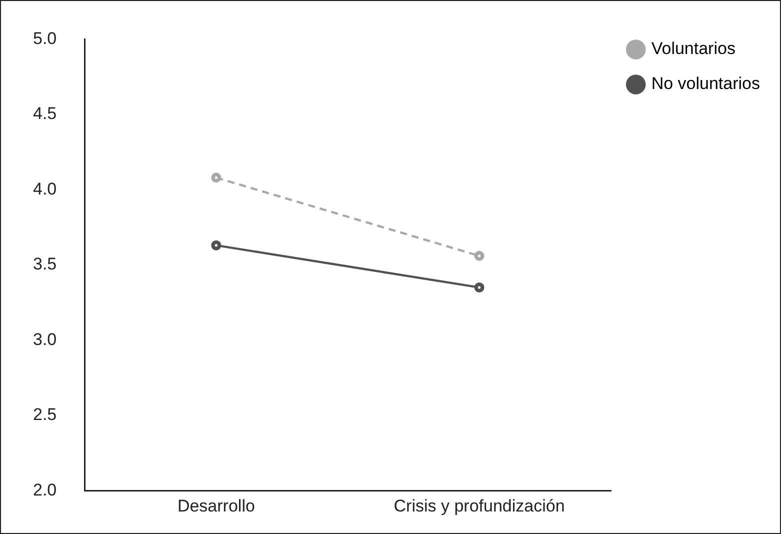  Describe the element at coordinates (44, 114) in the screenshot. I see `y-tick-label: 4.5` at that location.